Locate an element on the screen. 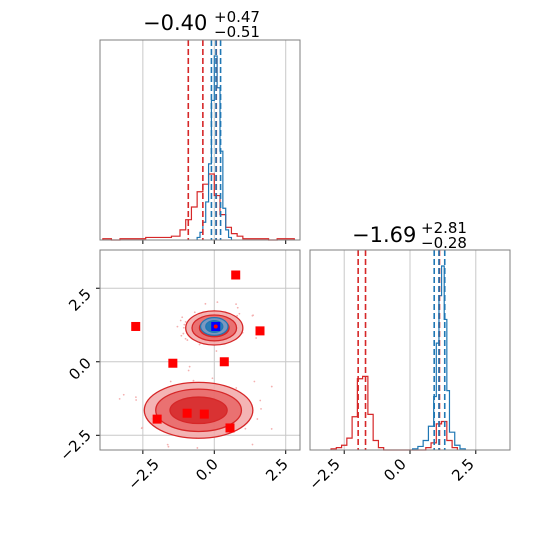 This screenshot has height=550, width=550. joint-contour-panel is located at coordinates (198, 351).